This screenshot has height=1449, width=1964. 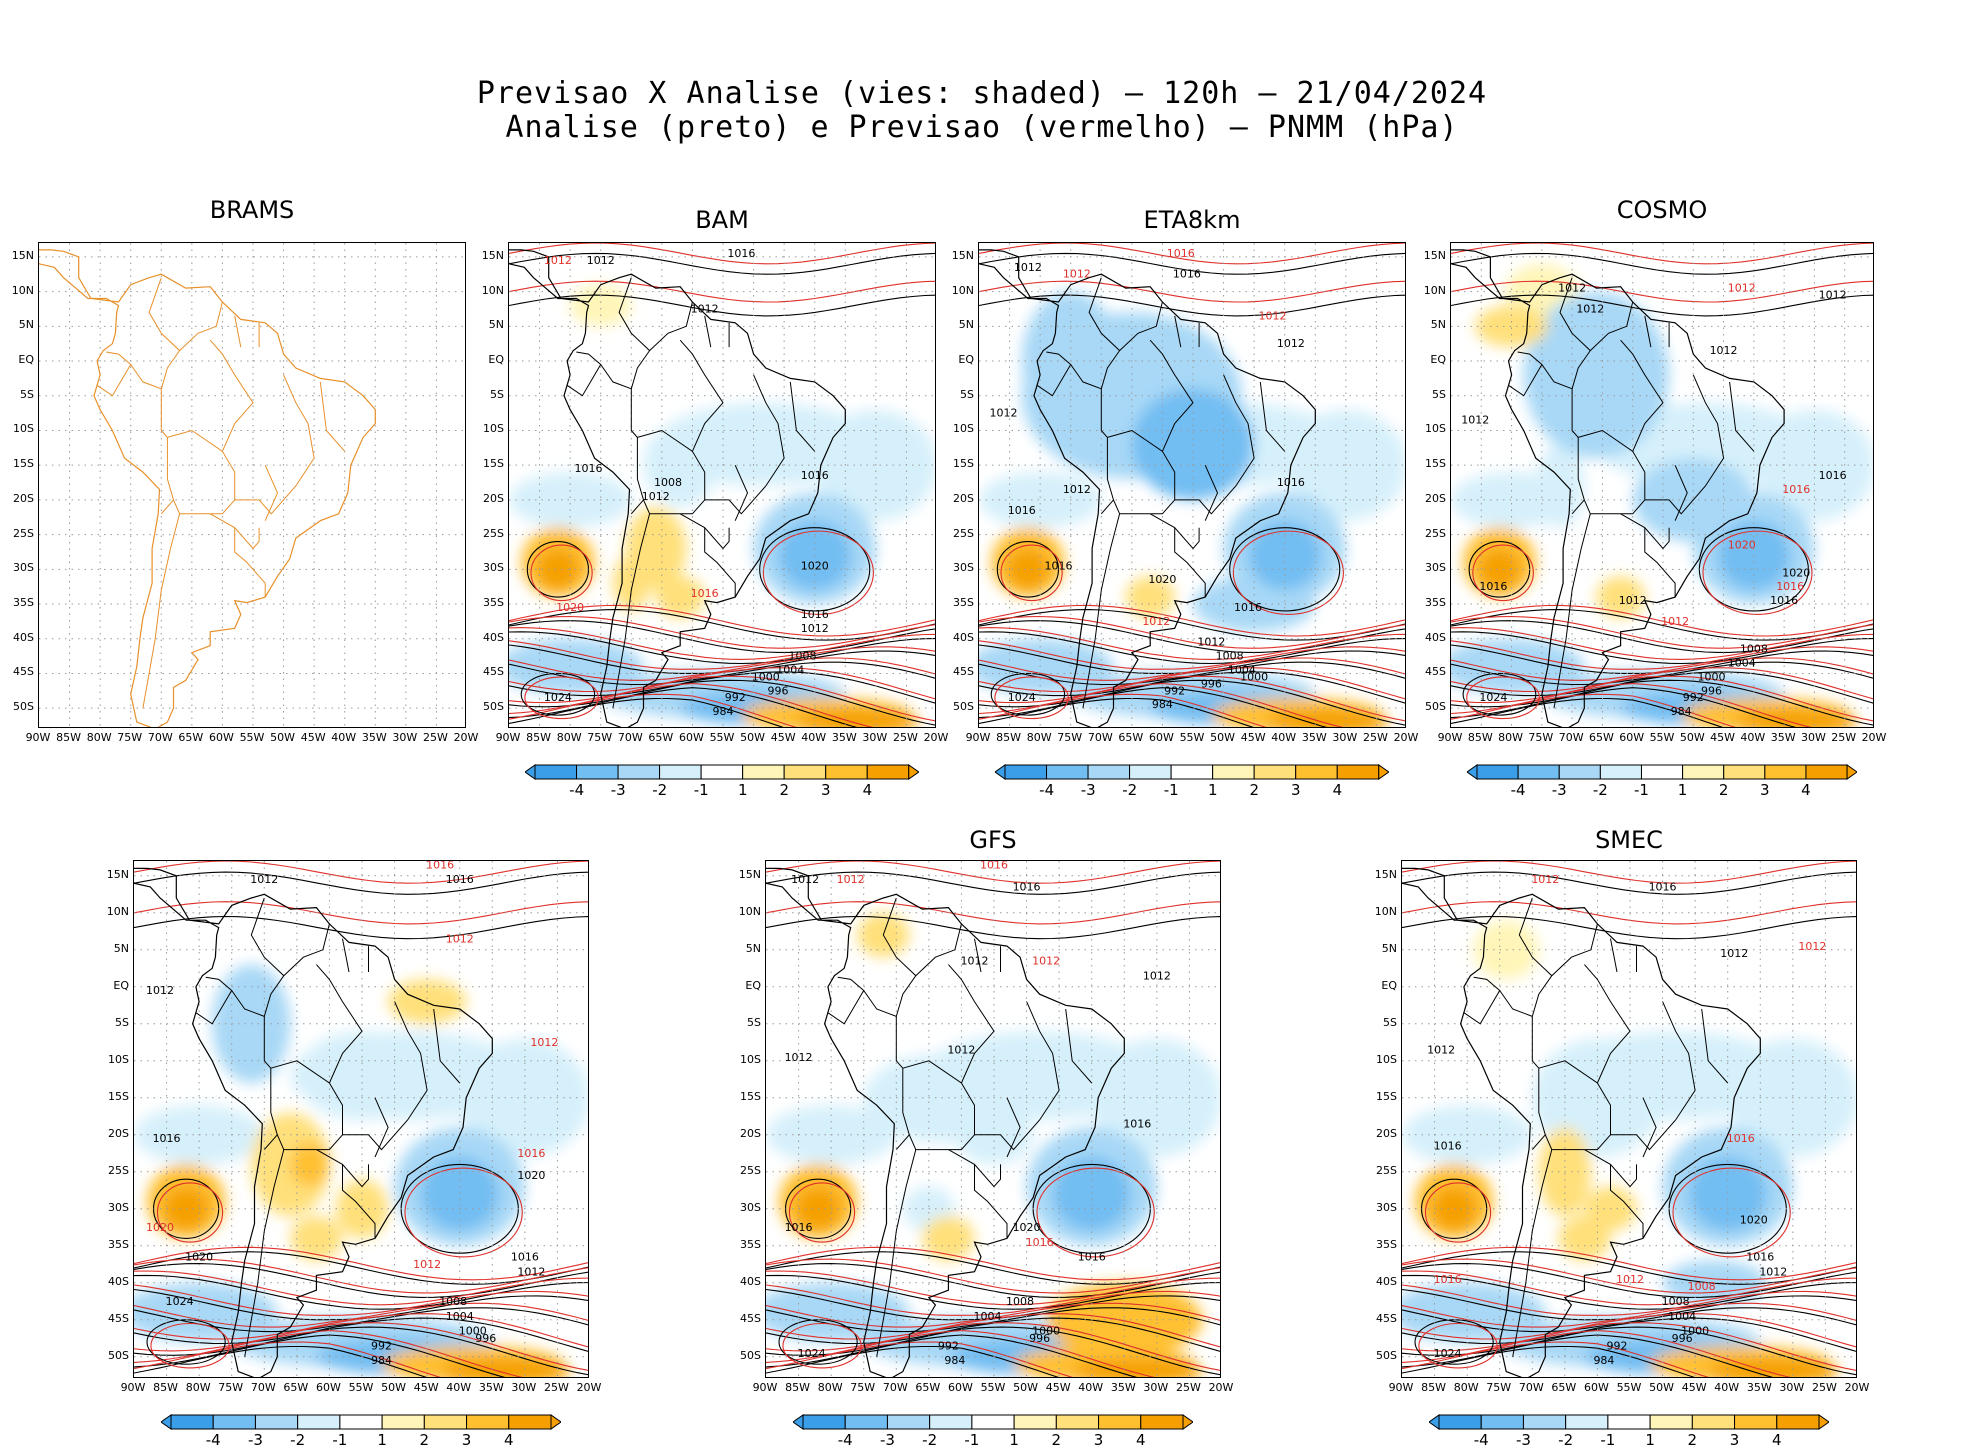 I want to click on lat-tick-label: 25S, so click(x=118, y=1170).